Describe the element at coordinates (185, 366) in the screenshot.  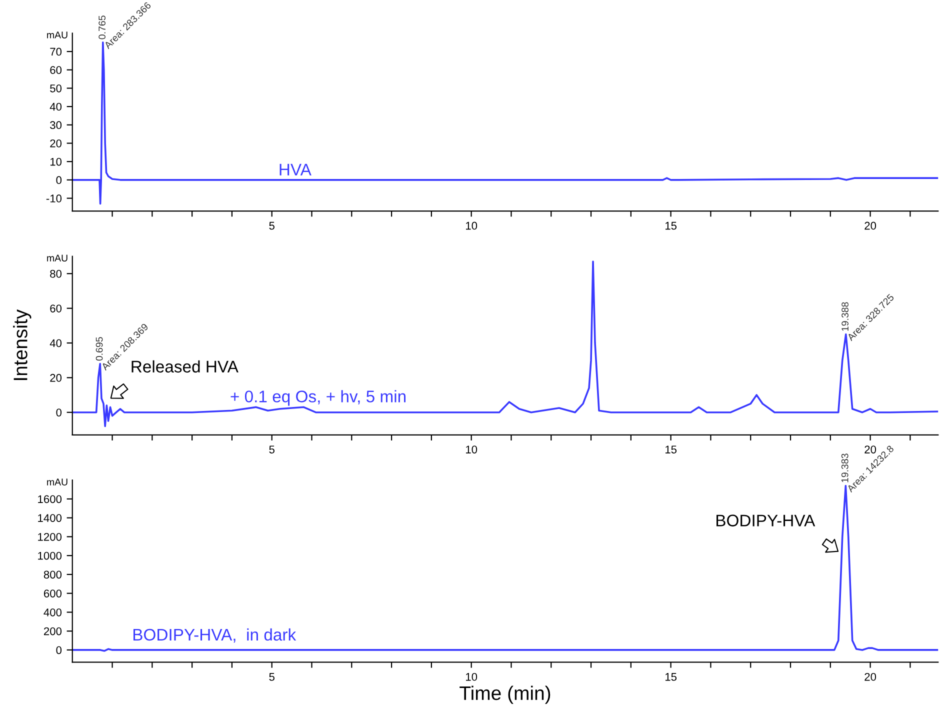
I see `annotation: Released HVA` at that location.